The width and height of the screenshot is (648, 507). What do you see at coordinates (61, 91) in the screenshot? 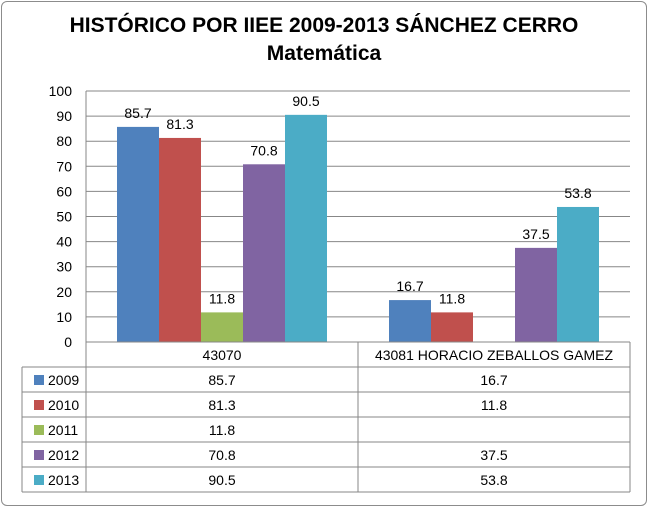
I see `y-tick-label: 100` at bounding box center [61, 91].